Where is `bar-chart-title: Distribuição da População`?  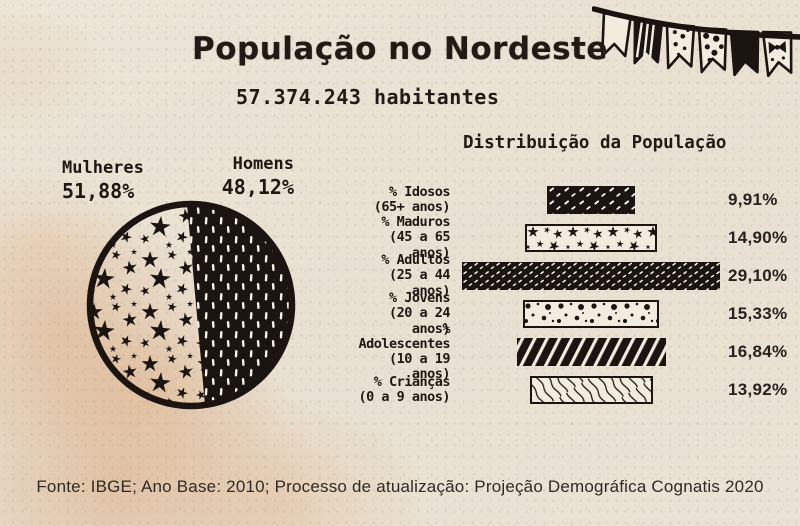 bar-chart-title: Distribuição da População is located at coordinates (595, 143).